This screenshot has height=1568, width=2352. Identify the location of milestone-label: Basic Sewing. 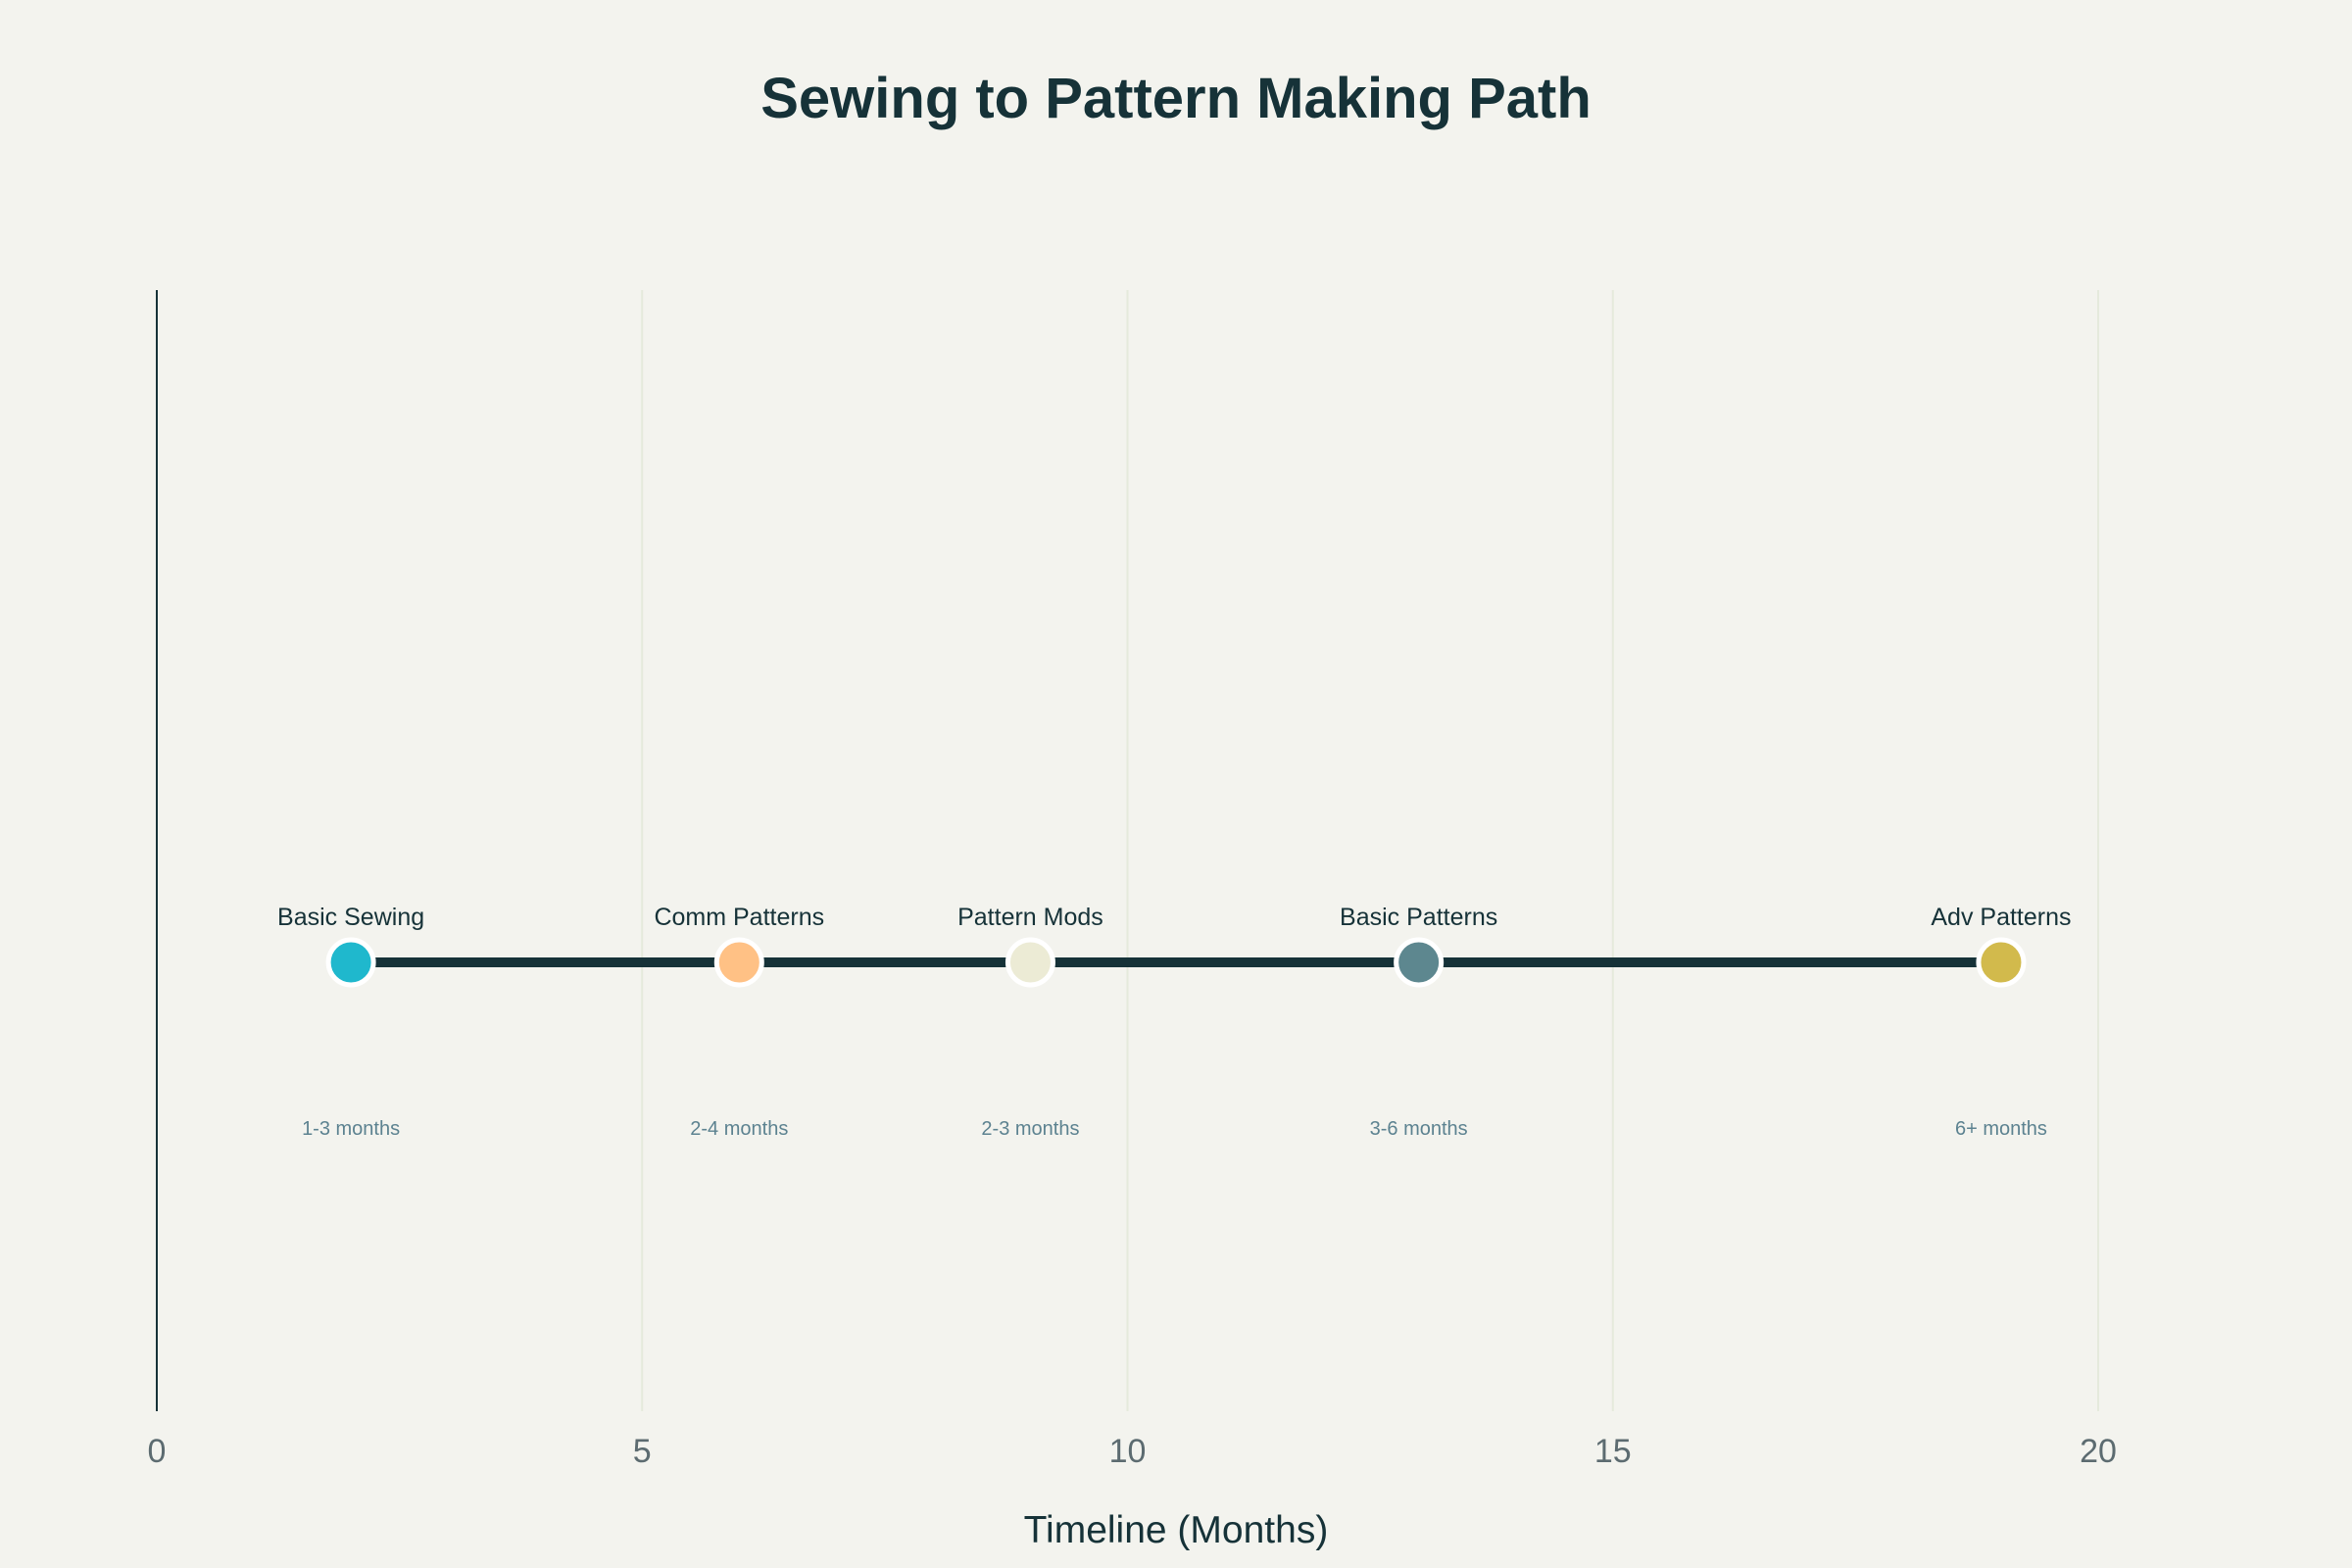
(350, 917).